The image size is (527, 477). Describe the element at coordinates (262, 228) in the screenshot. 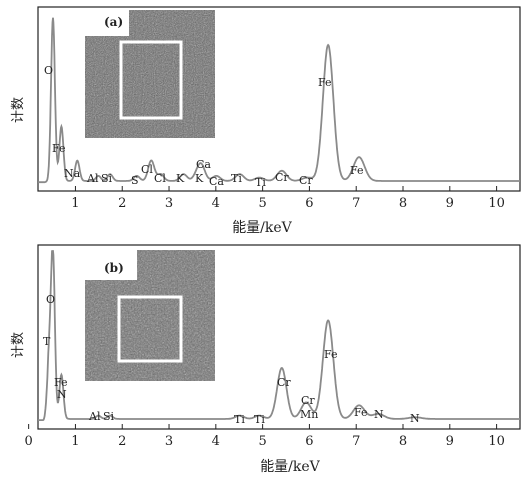

I see `x-axis-label-a: 能量/keV` at that location.